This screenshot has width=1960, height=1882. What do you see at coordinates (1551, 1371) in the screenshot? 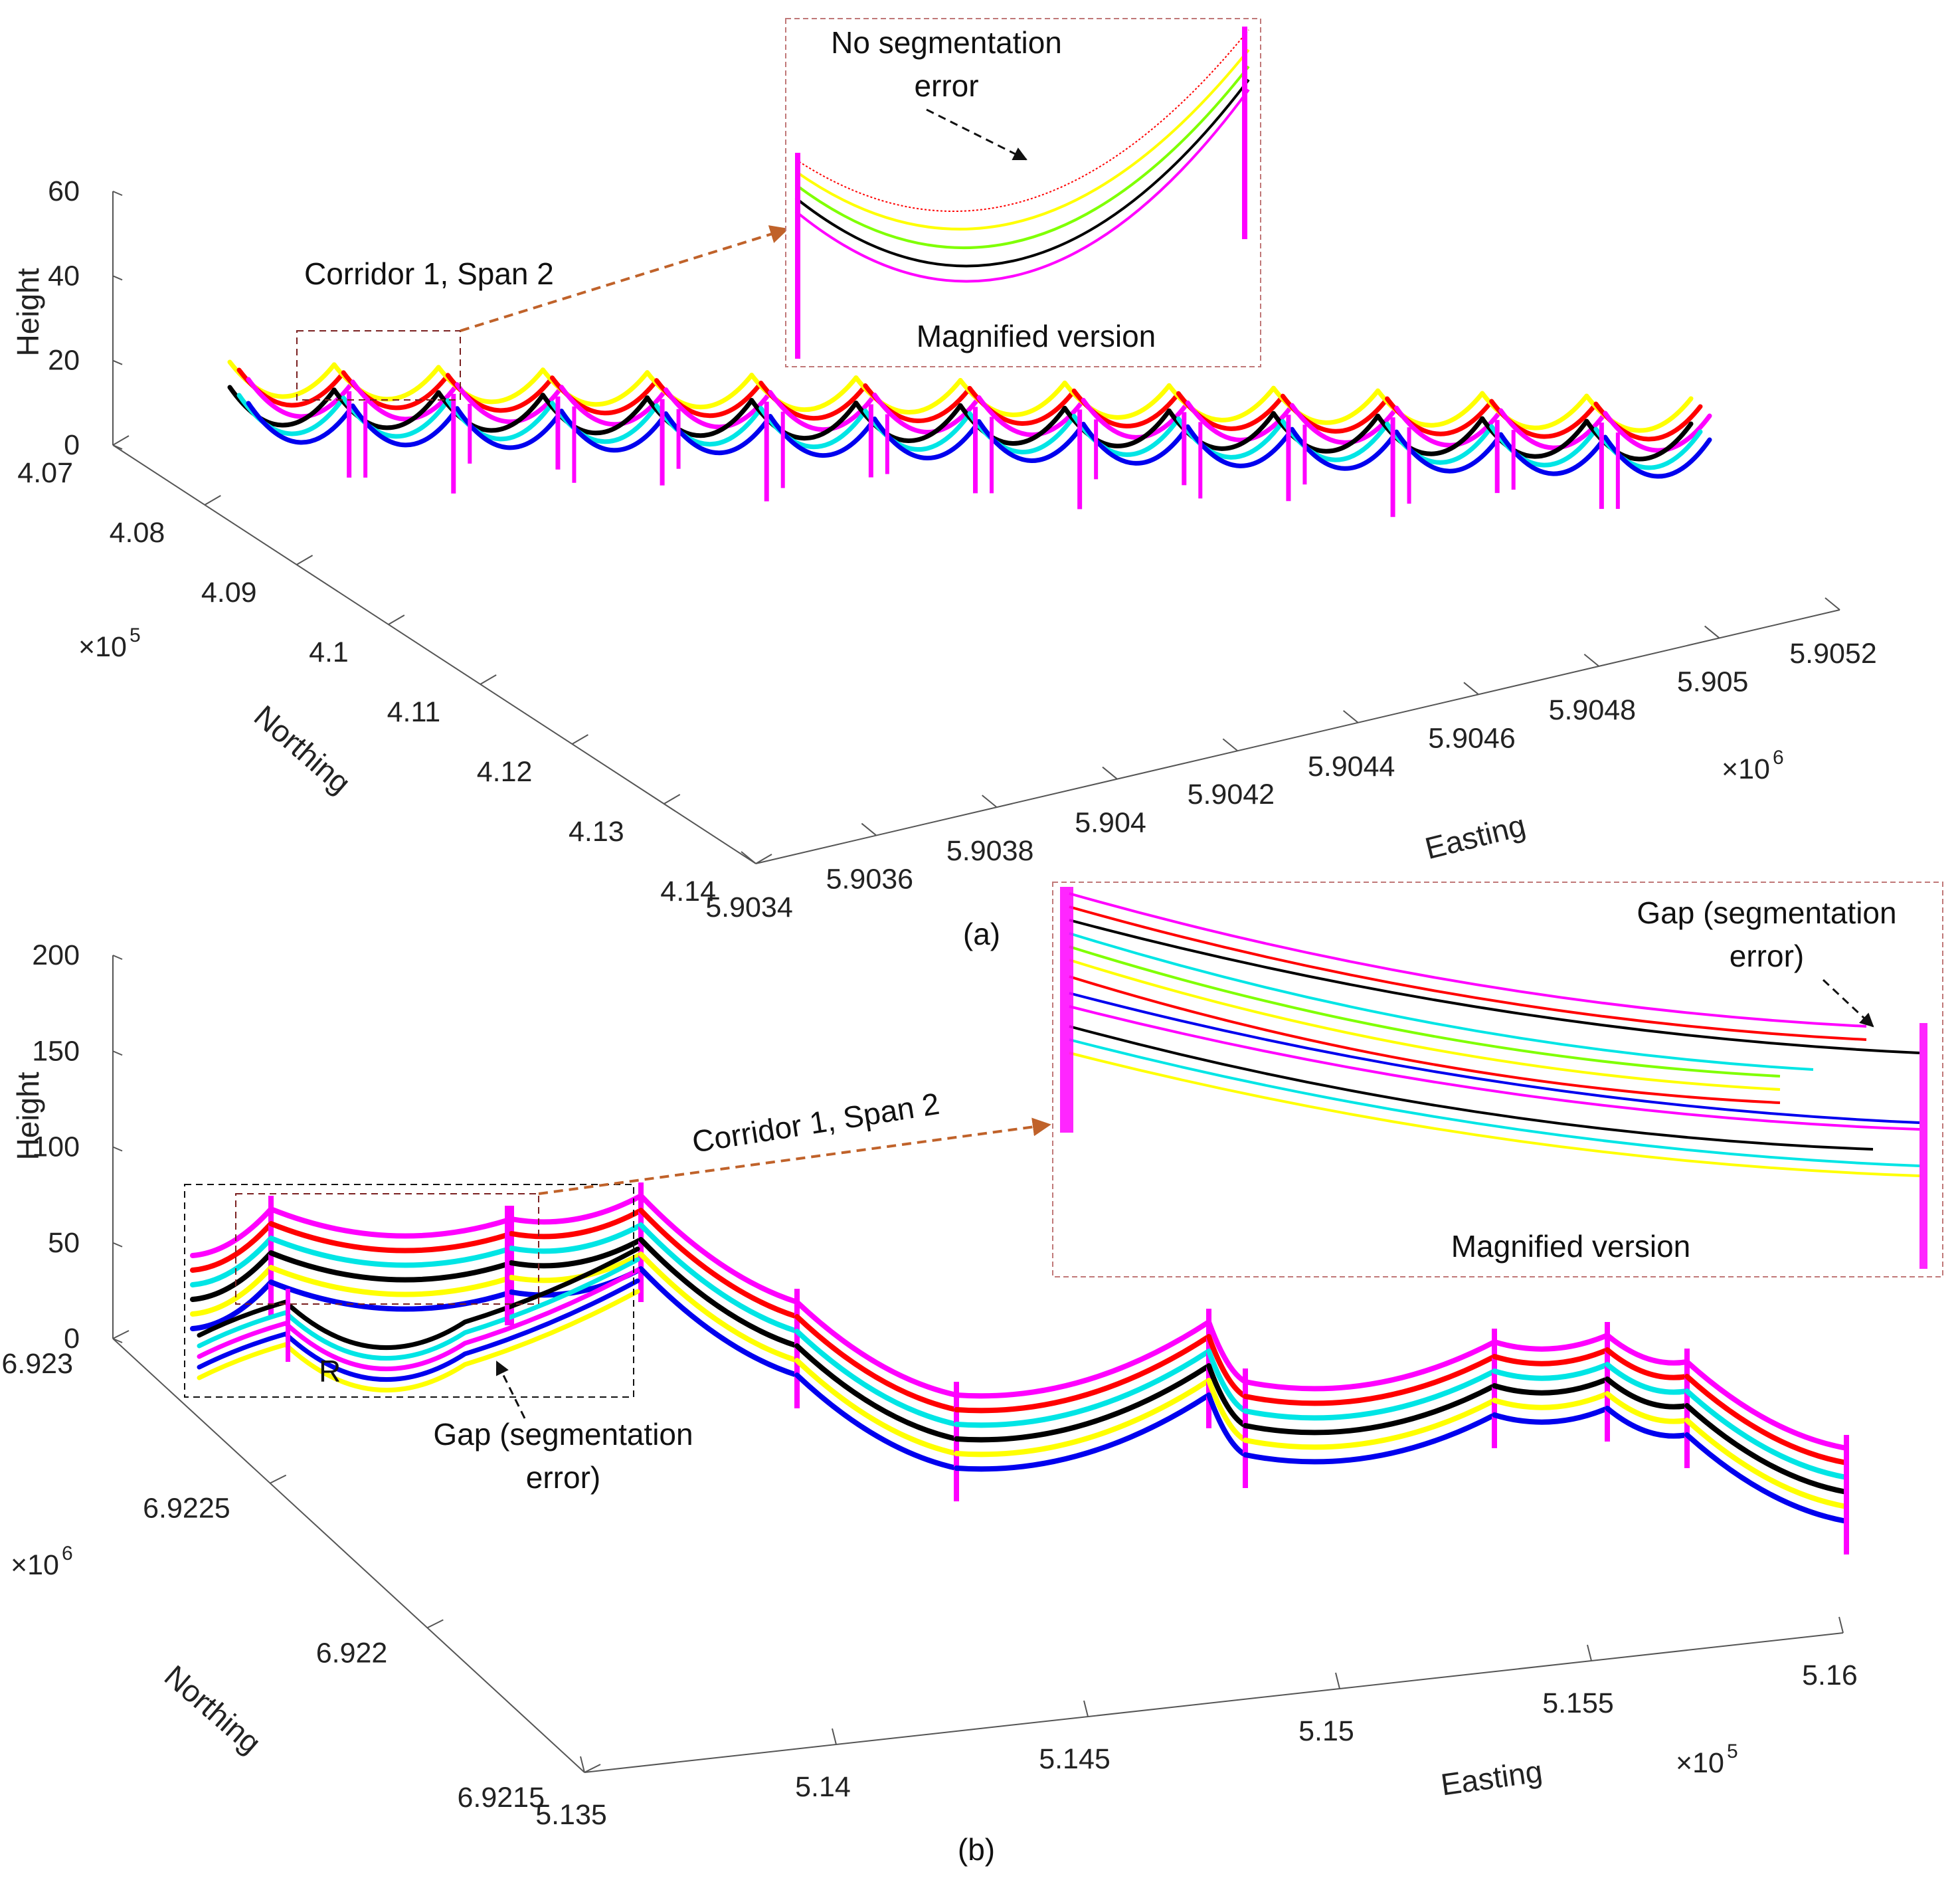
I see `panel-b-span-9-cyan-line` at bounding box center [1551, 1371].